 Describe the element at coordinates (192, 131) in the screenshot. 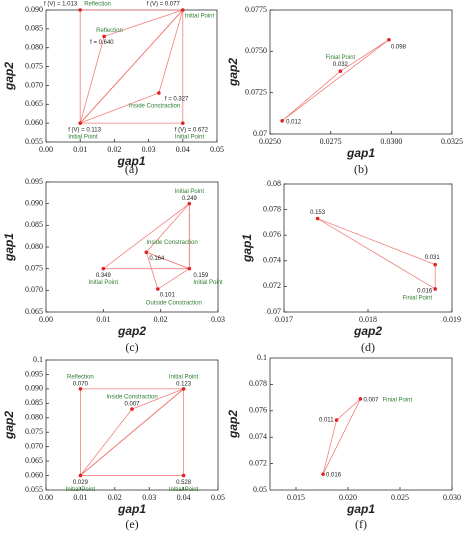

I see `point-label: f (V) = 0.672` at that location.